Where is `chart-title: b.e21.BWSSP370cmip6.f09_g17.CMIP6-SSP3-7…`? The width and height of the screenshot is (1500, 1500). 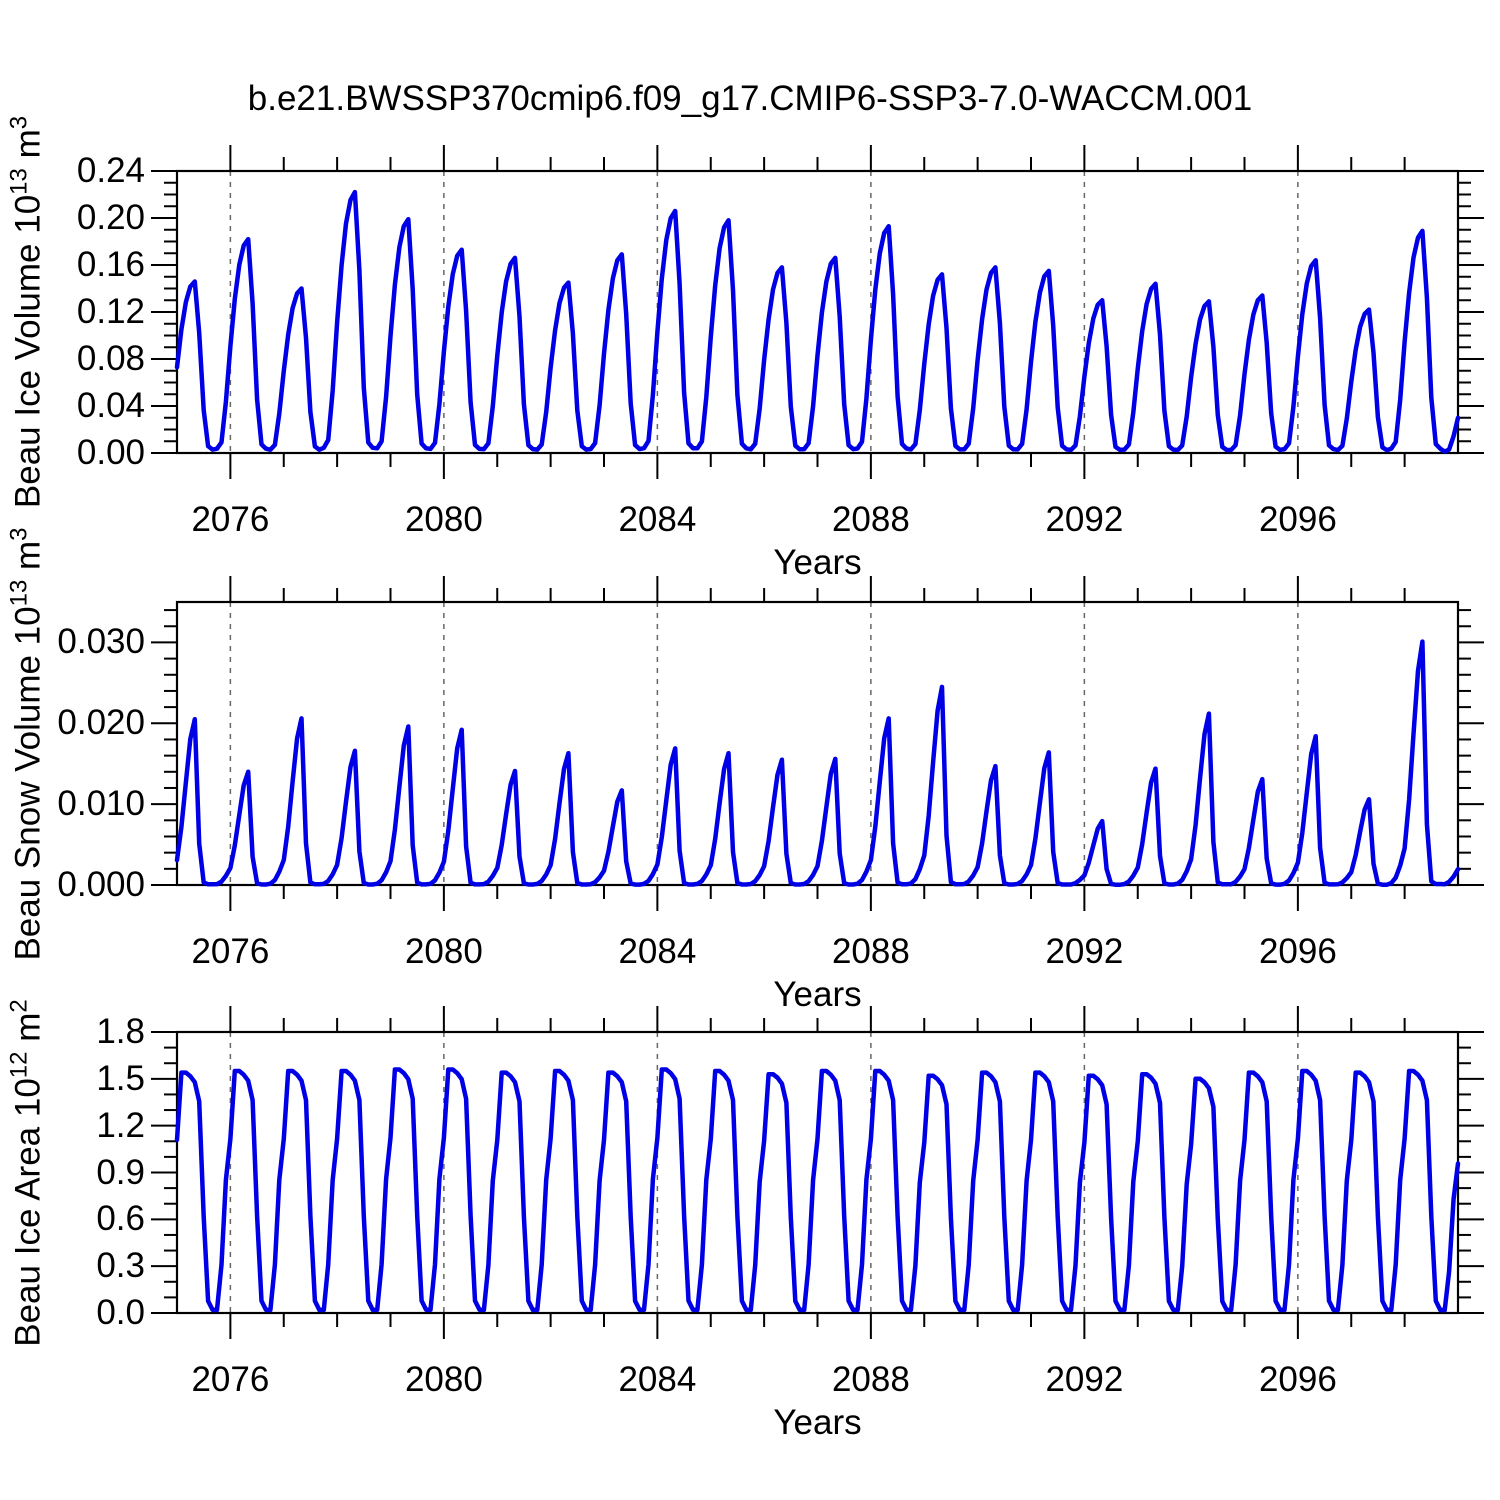 chart-title: b.e21.BWSSP370cmip6.f09_g17.CMIP6-SSP3-7… is located at coordinates (750, 98).